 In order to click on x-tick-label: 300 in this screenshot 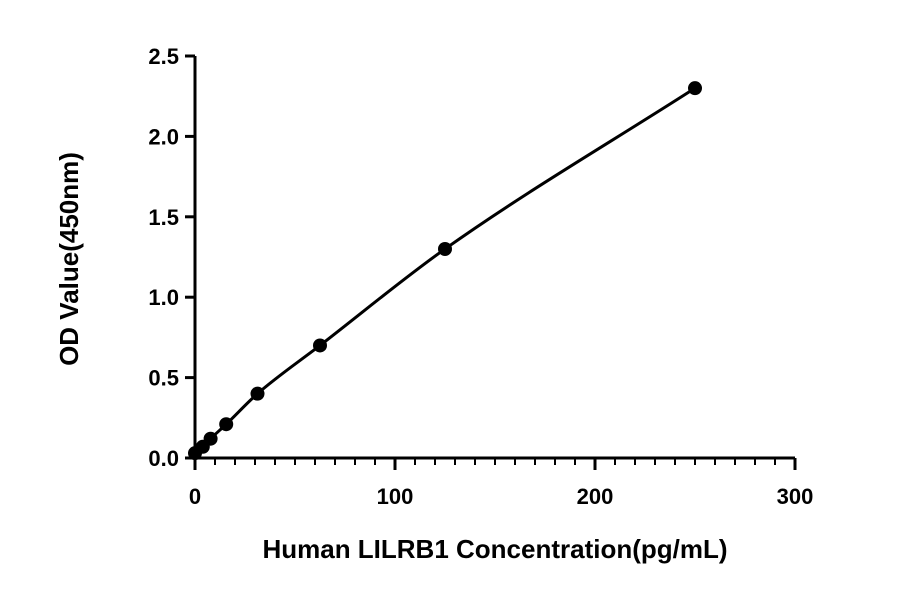, I will do `click(795, 496)`.